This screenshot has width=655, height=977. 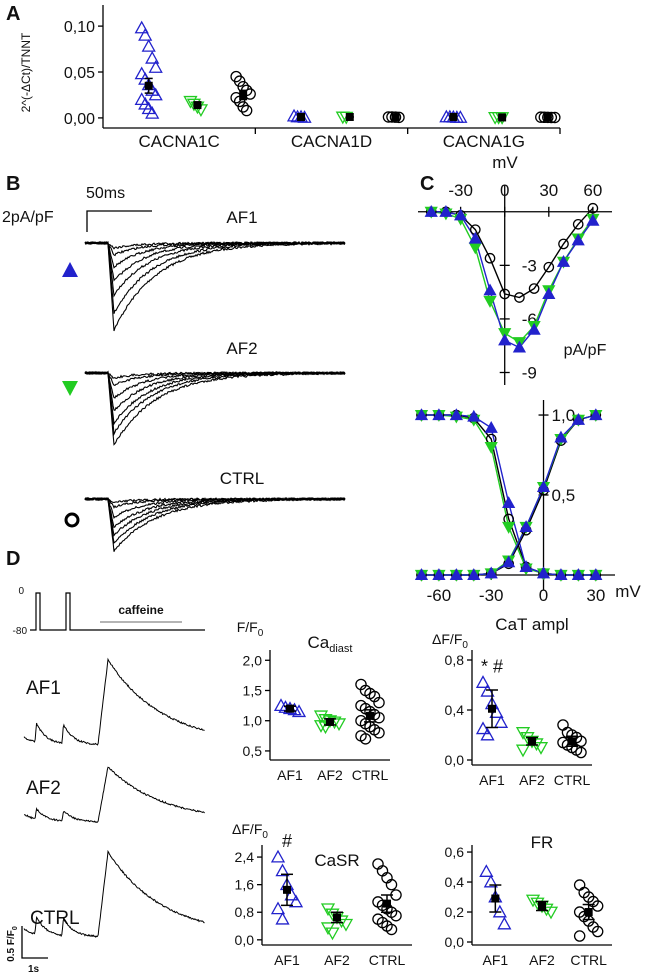 I want to click on x-axis-label: mV, so click(x=628, y=591).